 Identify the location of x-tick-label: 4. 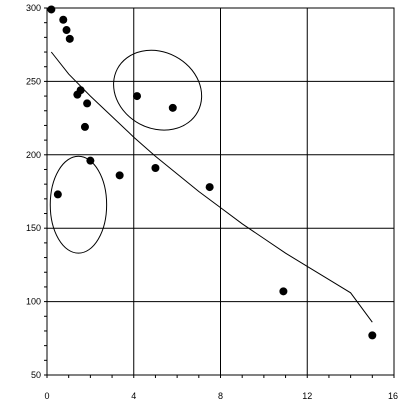
(133, 396).